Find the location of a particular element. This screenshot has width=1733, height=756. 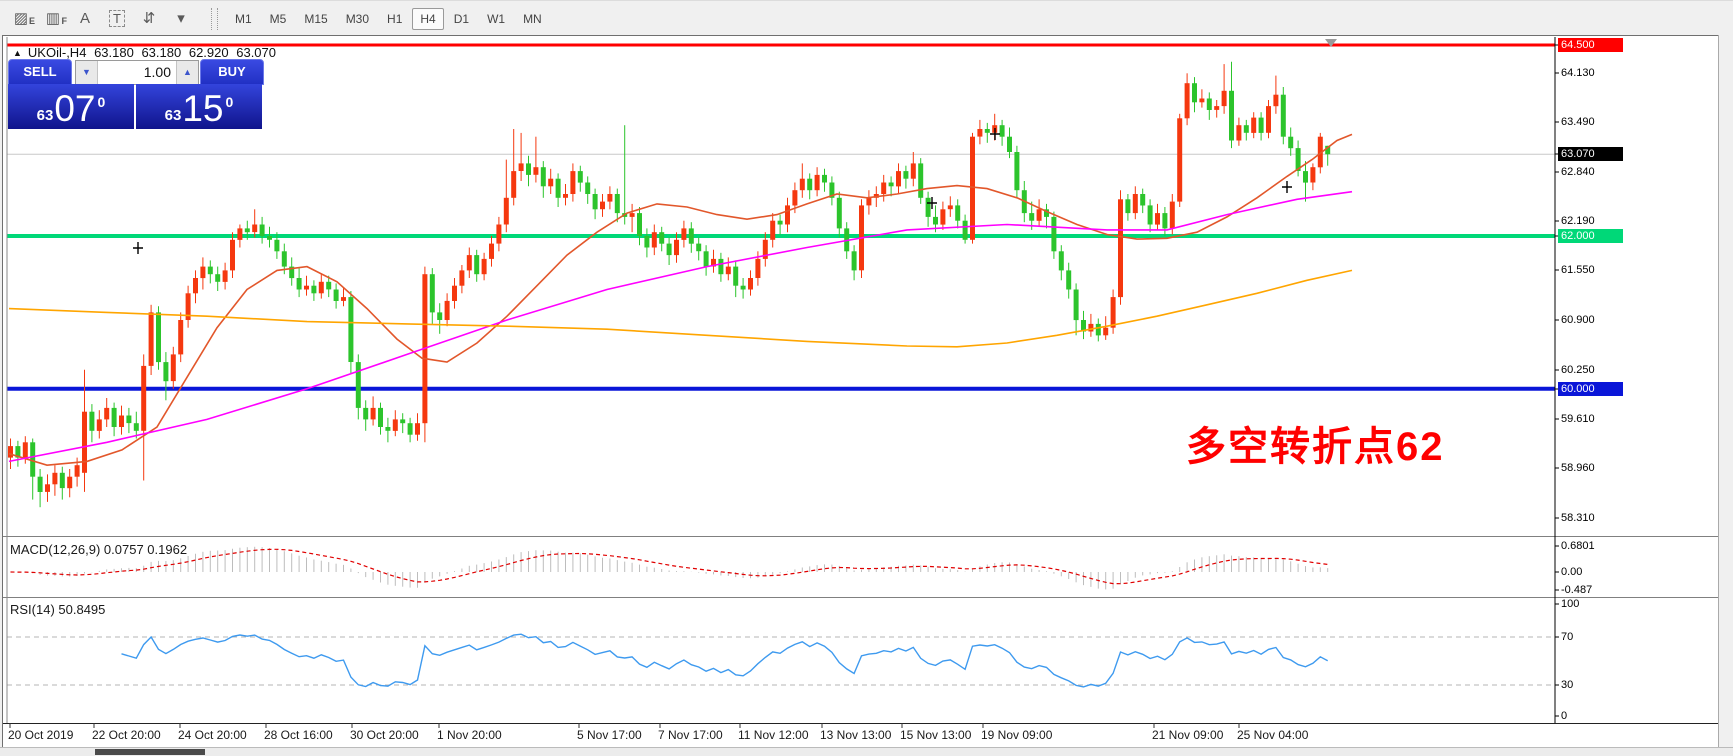

rsi-scale-label: 70 is located at coordinates (1567, 637).